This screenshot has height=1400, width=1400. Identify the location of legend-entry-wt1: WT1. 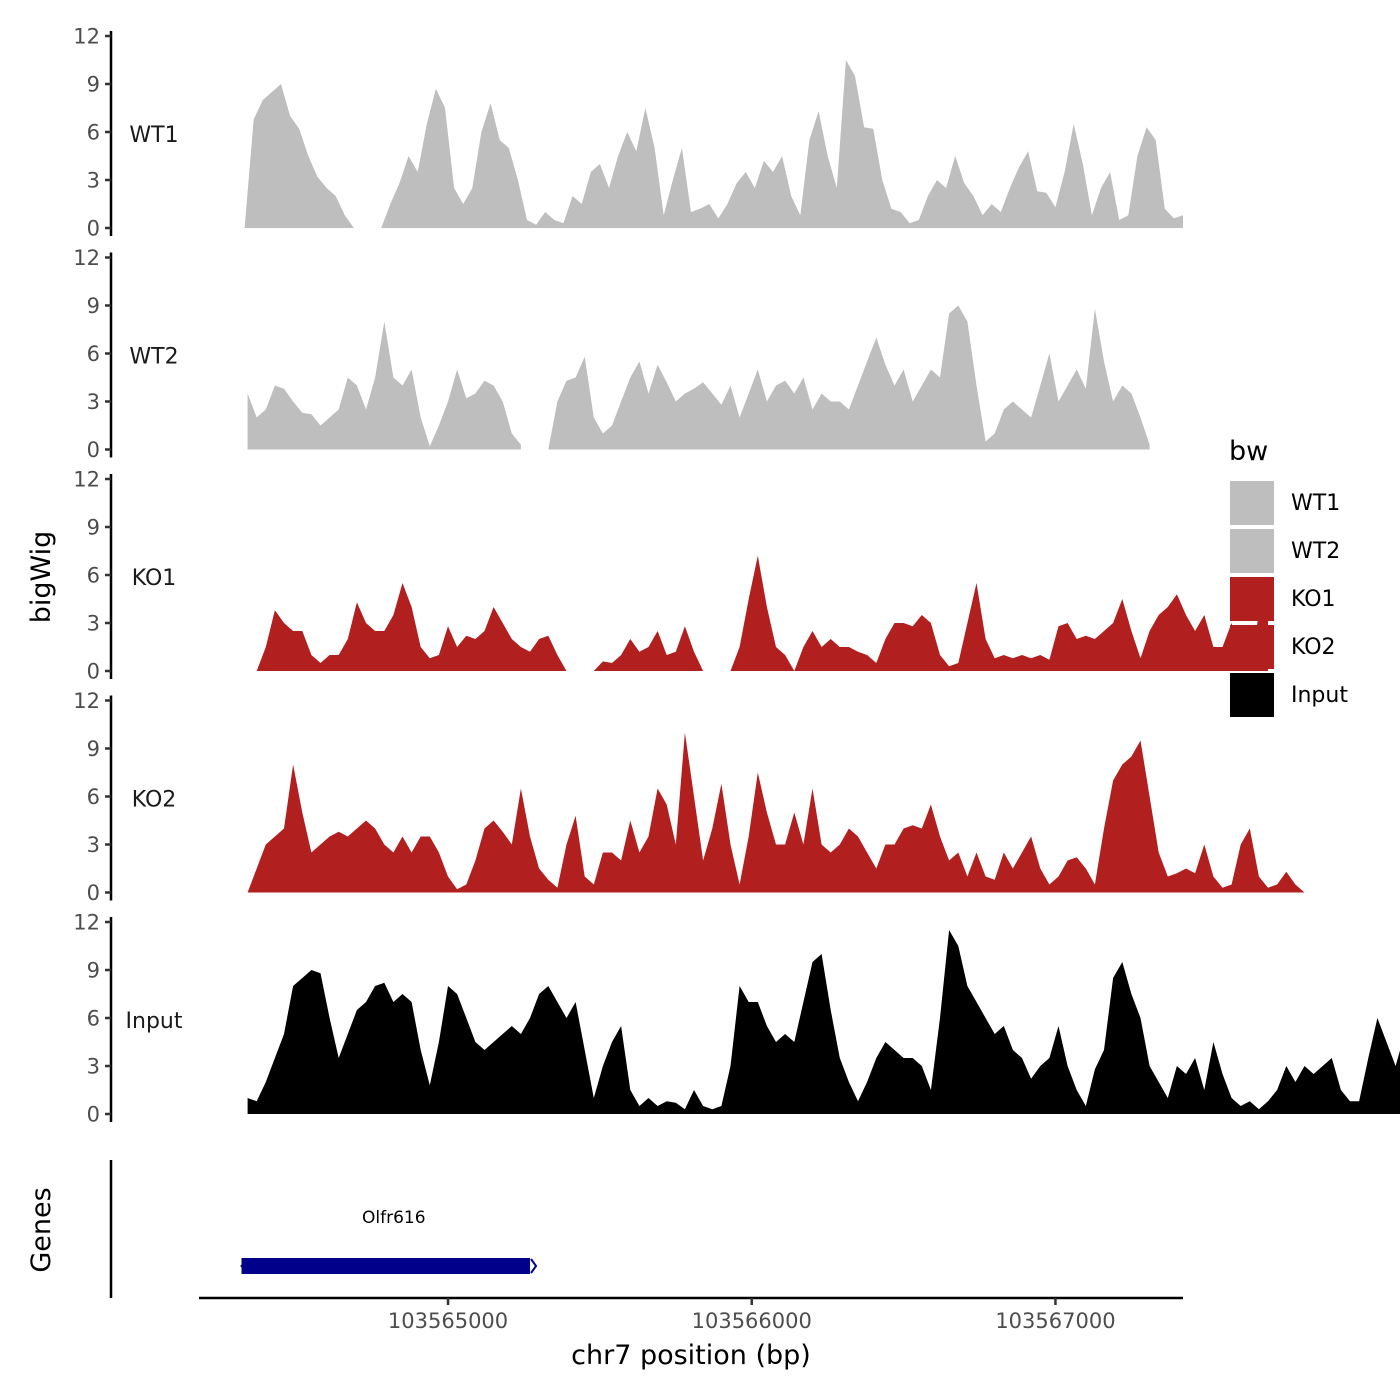
(1285, 503).